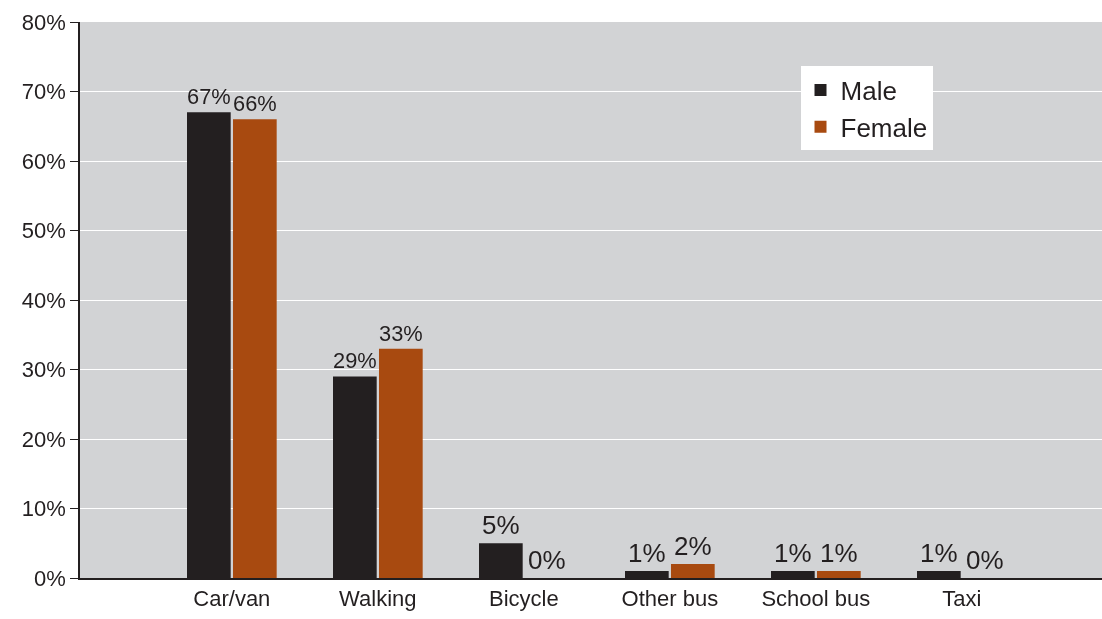  I want to click on y-tick-label: 30%, so click(43, 370).